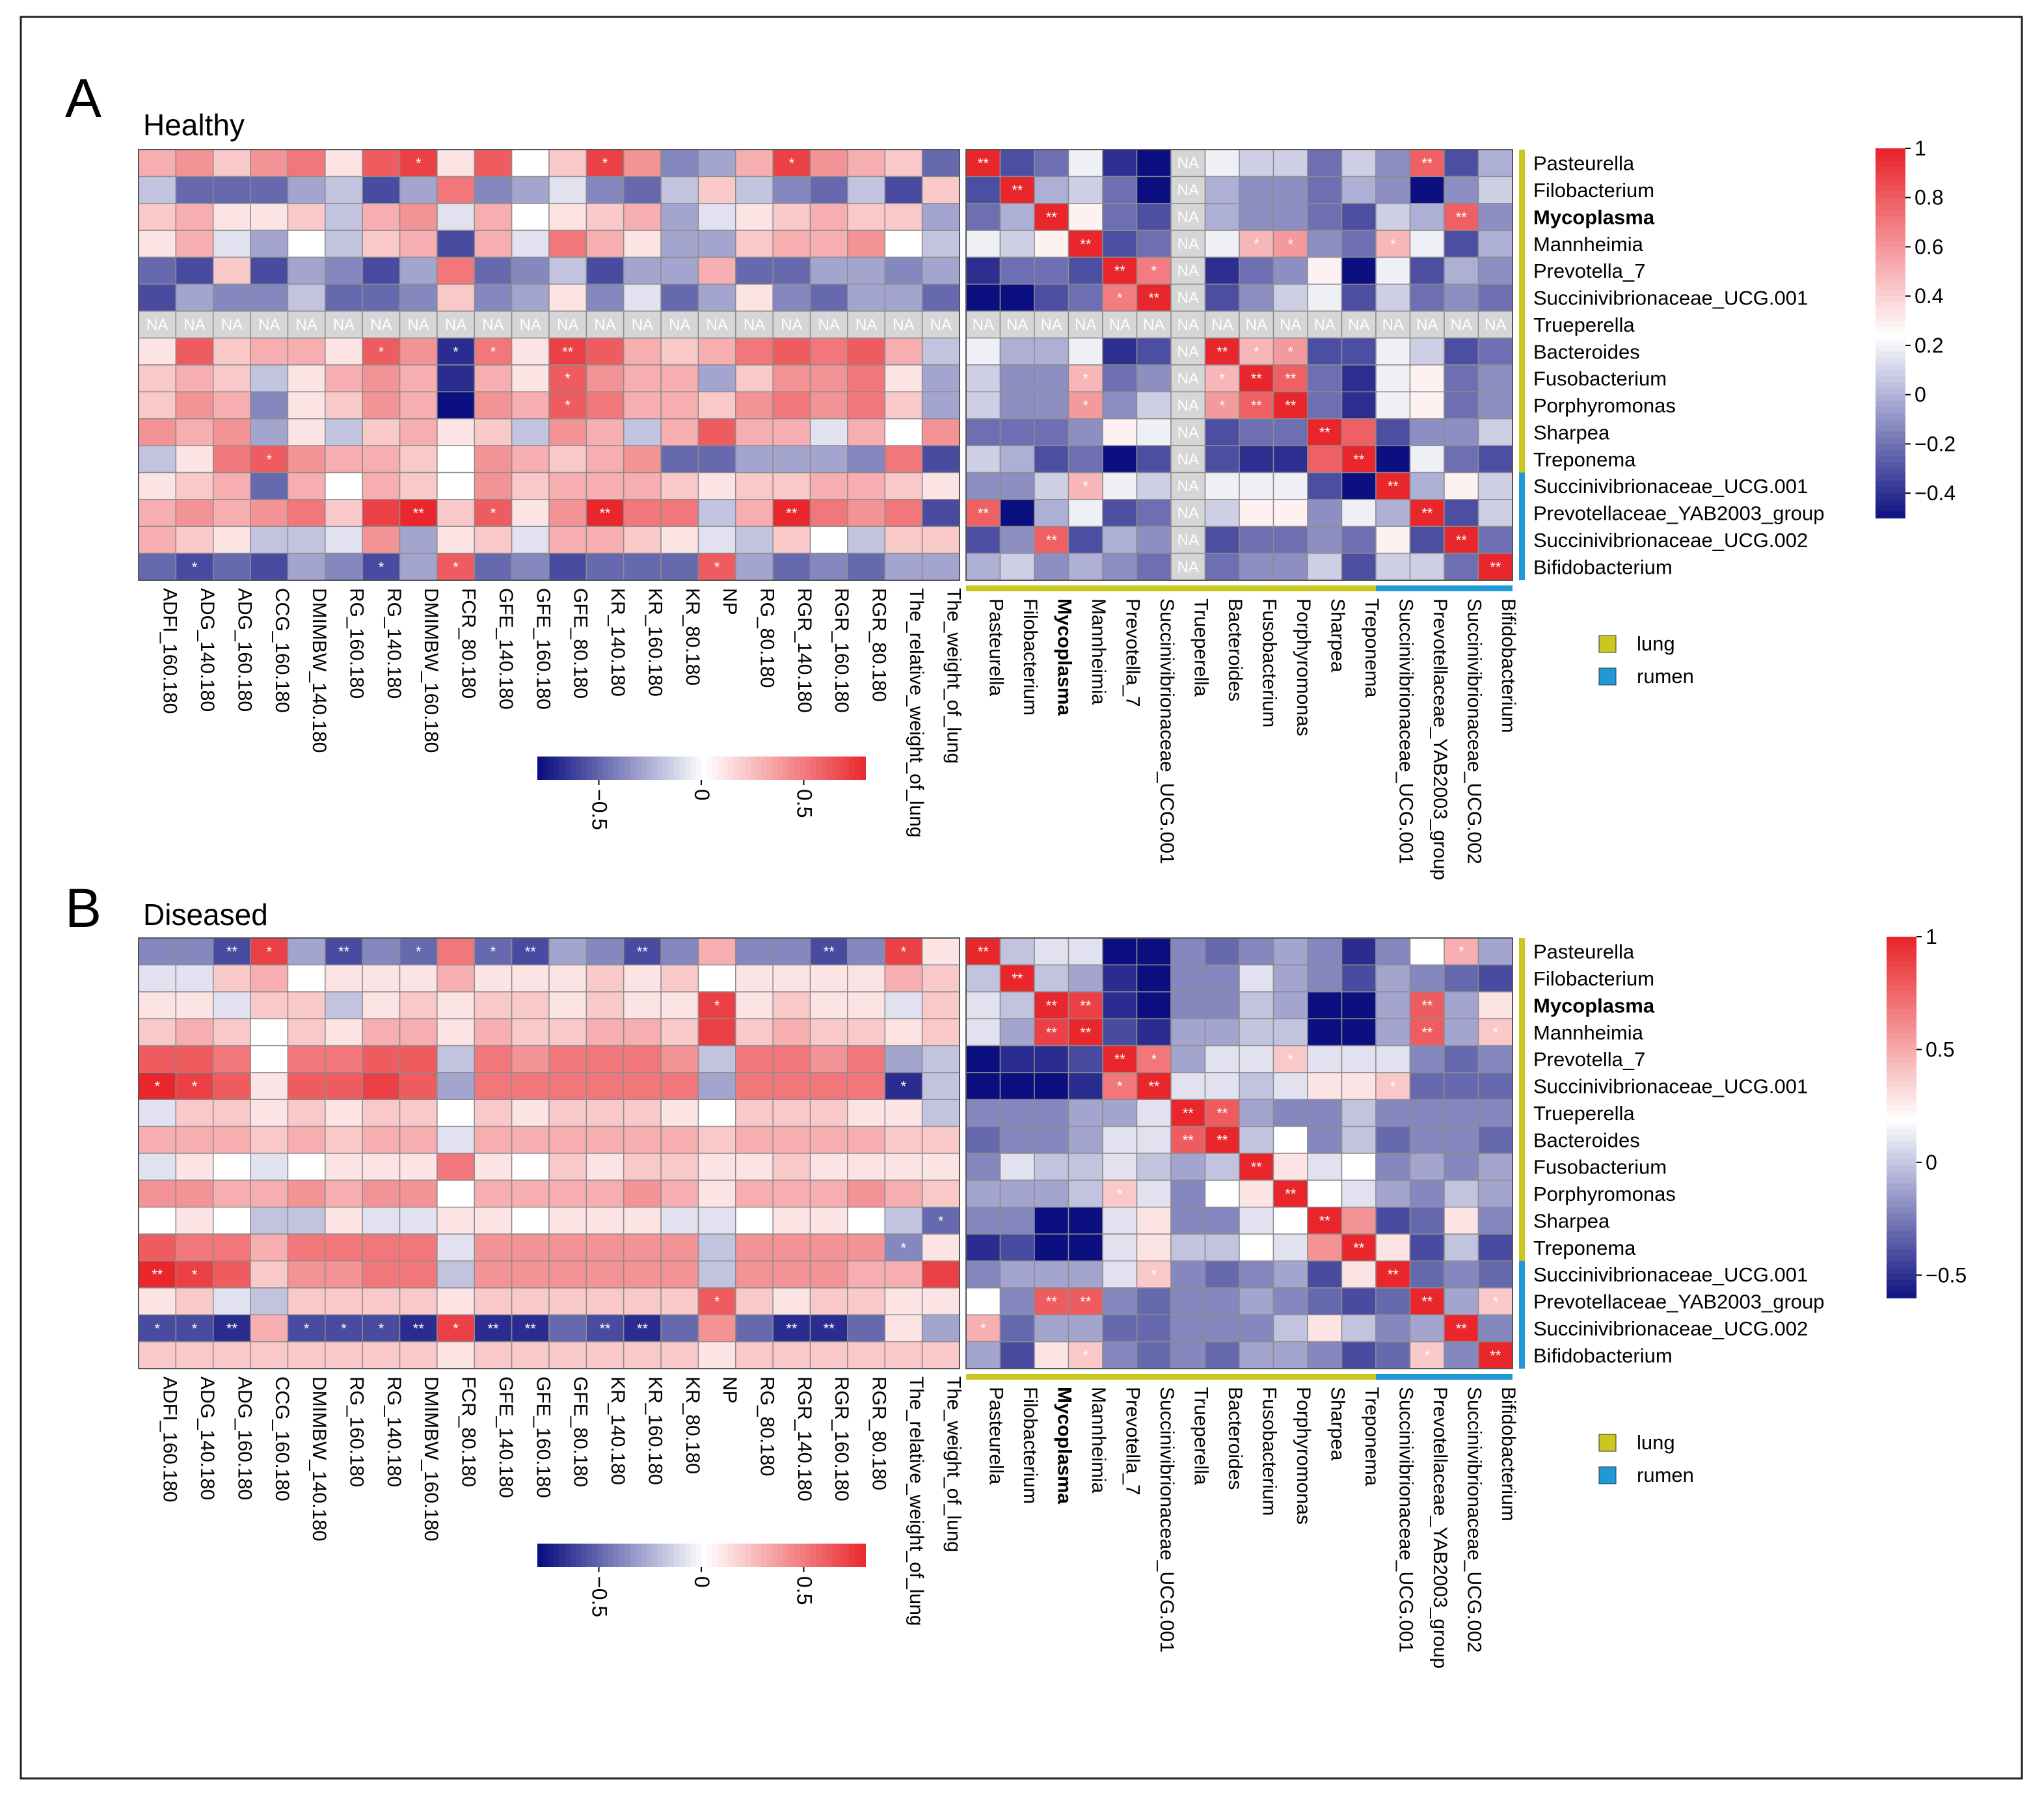 The height and width of the screenshot is (1796, 2044). What do you see at coordinates (1931, 936) in the screenshot?
I see `colorbar-tick-label: 1` at bounding box center [1931, 936].